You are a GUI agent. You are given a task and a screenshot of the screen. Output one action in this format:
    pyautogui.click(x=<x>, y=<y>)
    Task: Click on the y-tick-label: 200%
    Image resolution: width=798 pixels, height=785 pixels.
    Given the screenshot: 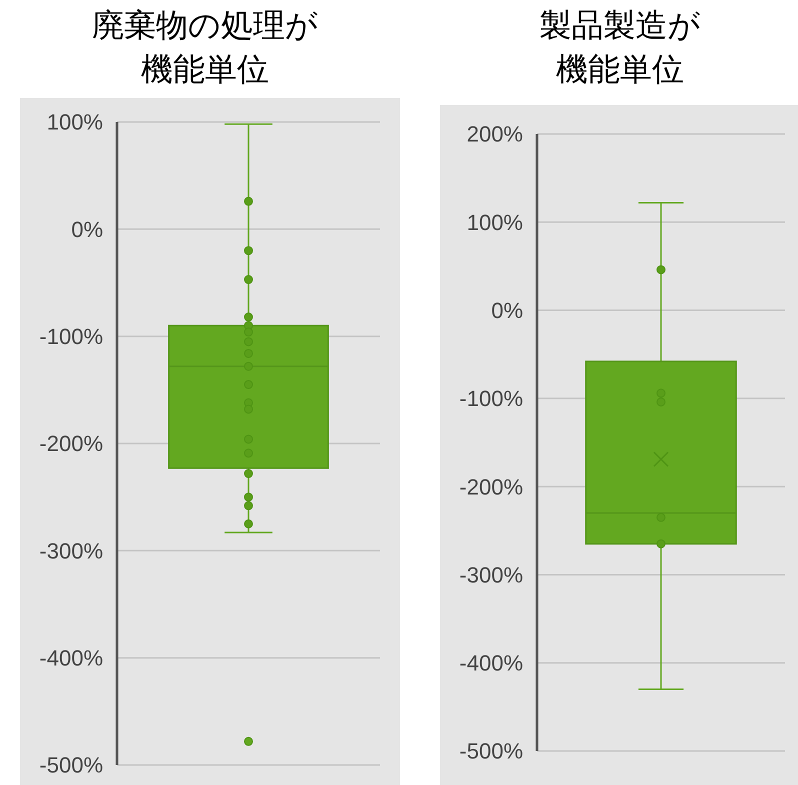 What is the action you would take?
    pyautogui.click(x=494, y=134)
    